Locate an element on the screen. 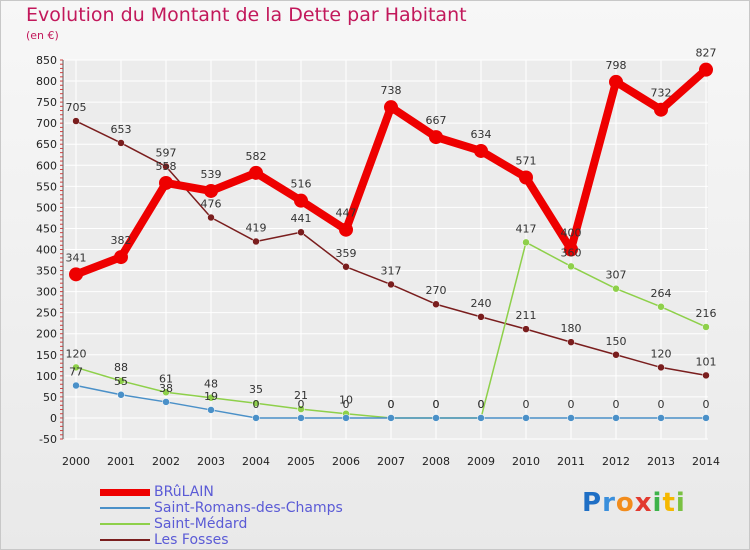  data-label: 317 is located at coordinates (391, 270).